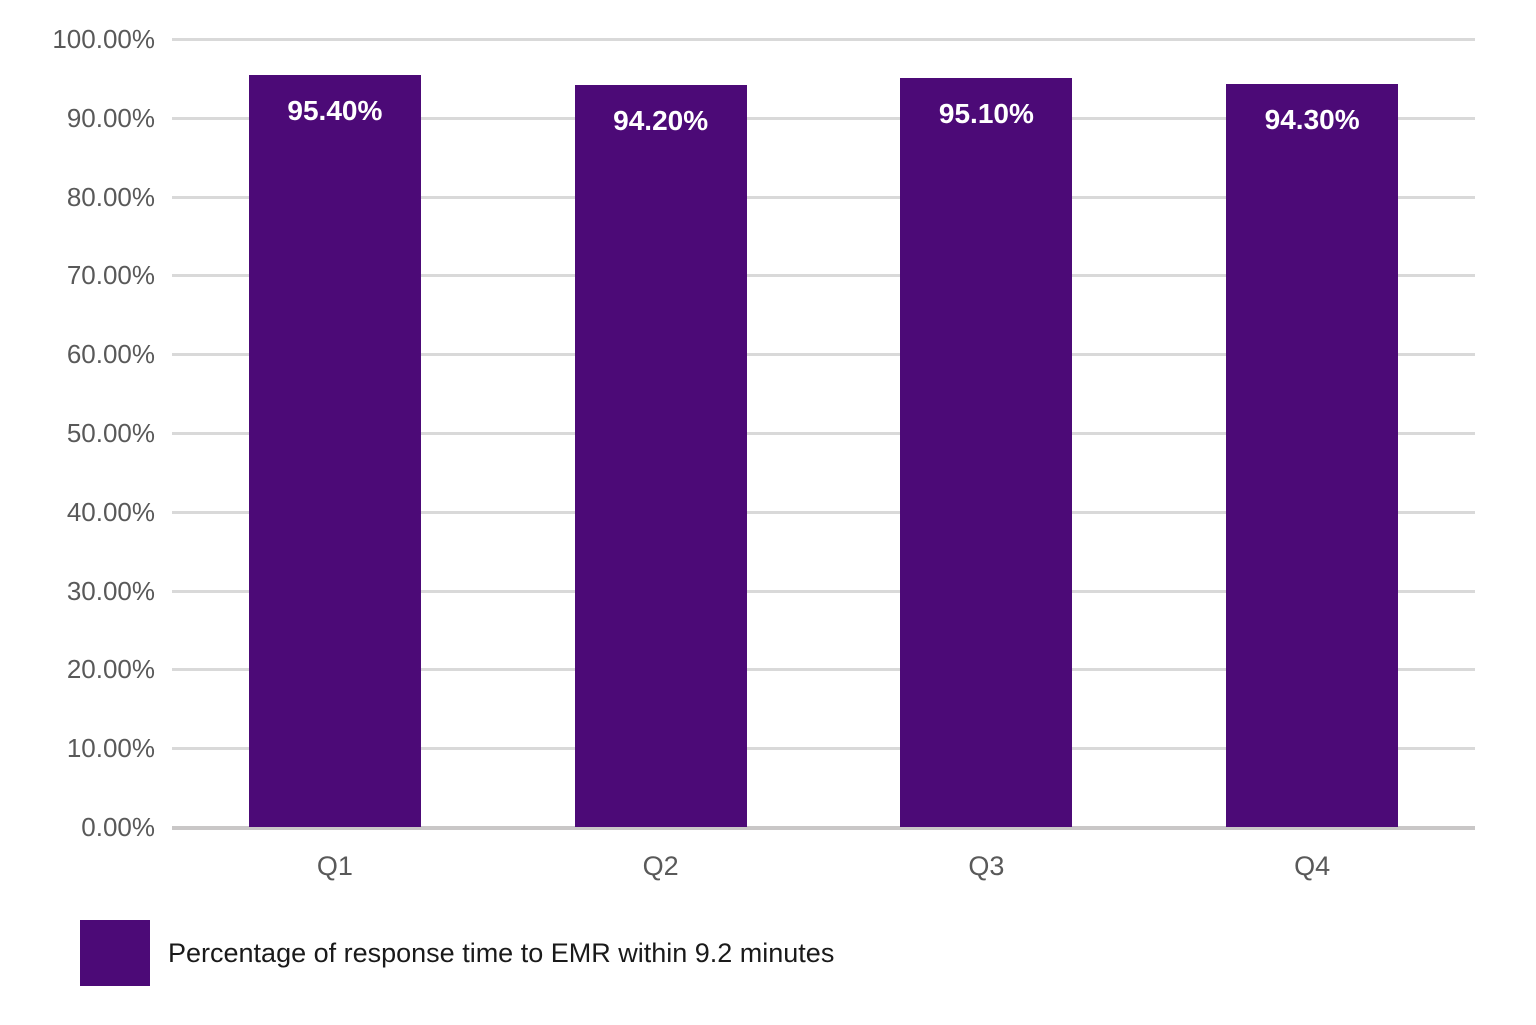  What do you see at coordinates (986, 113) in the screenshot?
I see `bar-value-label: 95.10%` at bounding box center [986, 113].